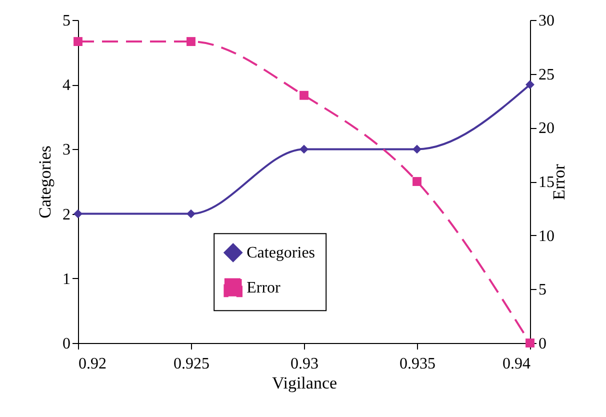 The width and height of the screenshot is (606, 417). I want to click on y2-tick-label: 30, so click(546, 21).